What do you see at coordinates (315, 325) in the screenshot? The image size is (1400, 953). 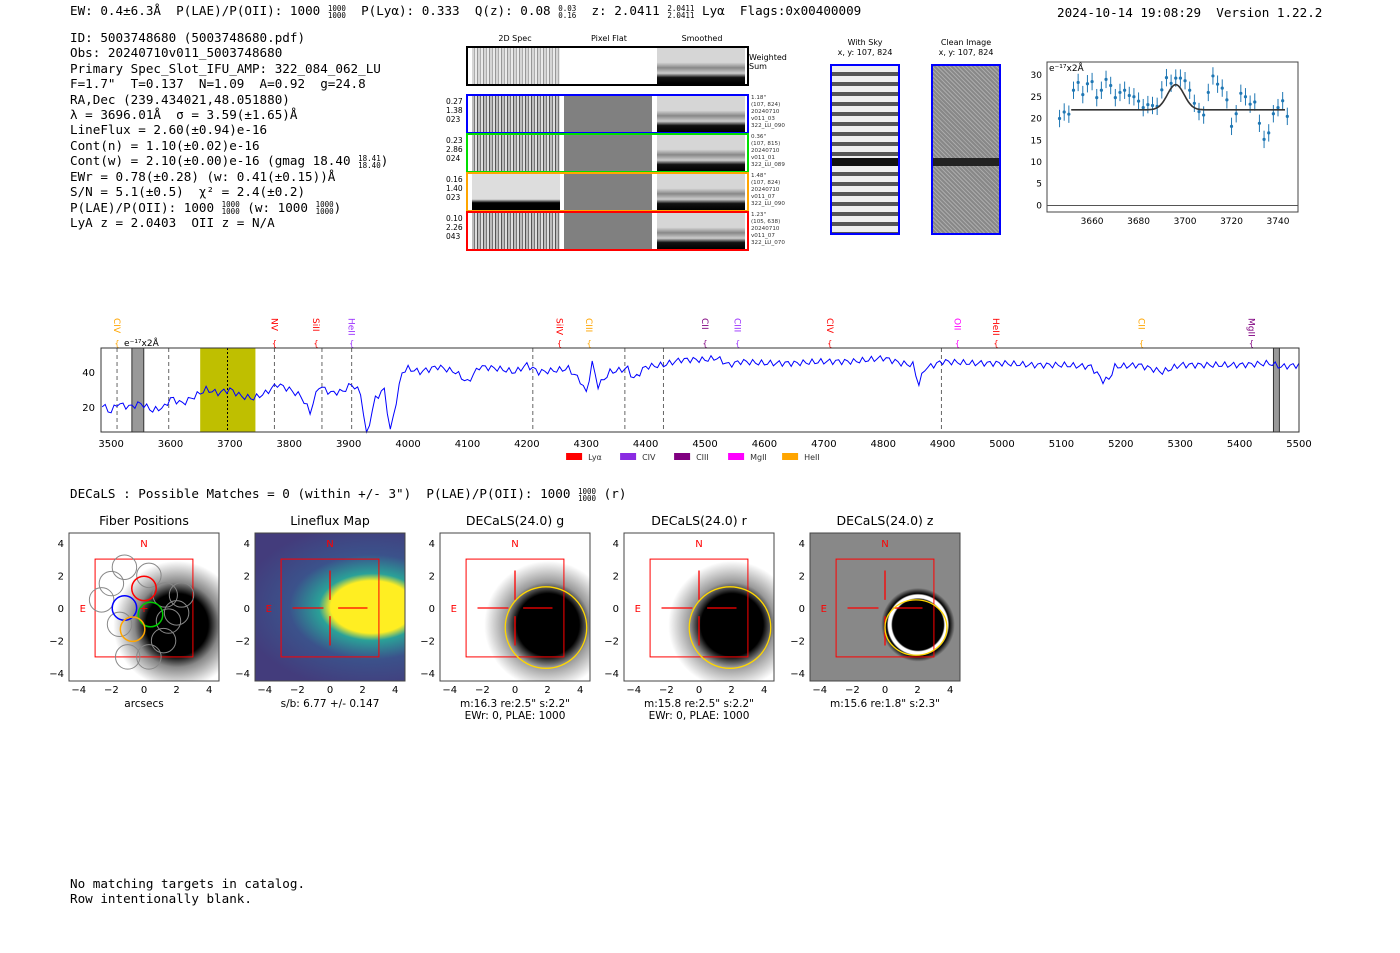 I see `emission-line-label: SiII` at bounding box center [315, 325].